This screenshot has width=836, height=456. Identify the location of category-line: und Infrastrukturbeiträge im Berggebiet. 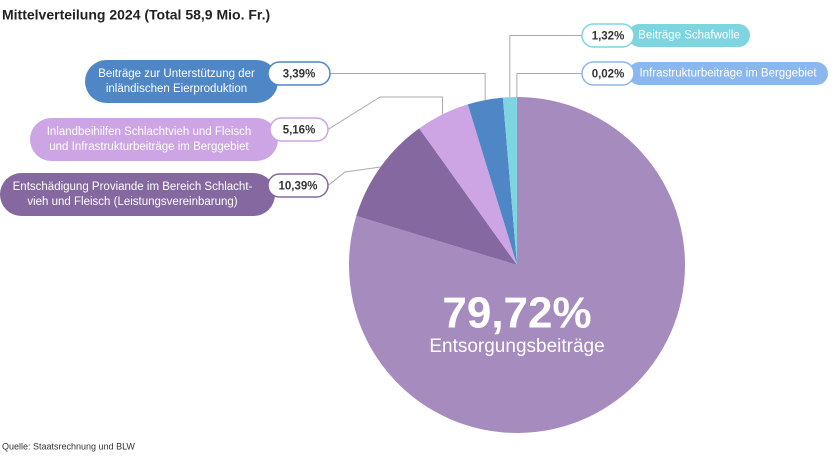
(149, 147).